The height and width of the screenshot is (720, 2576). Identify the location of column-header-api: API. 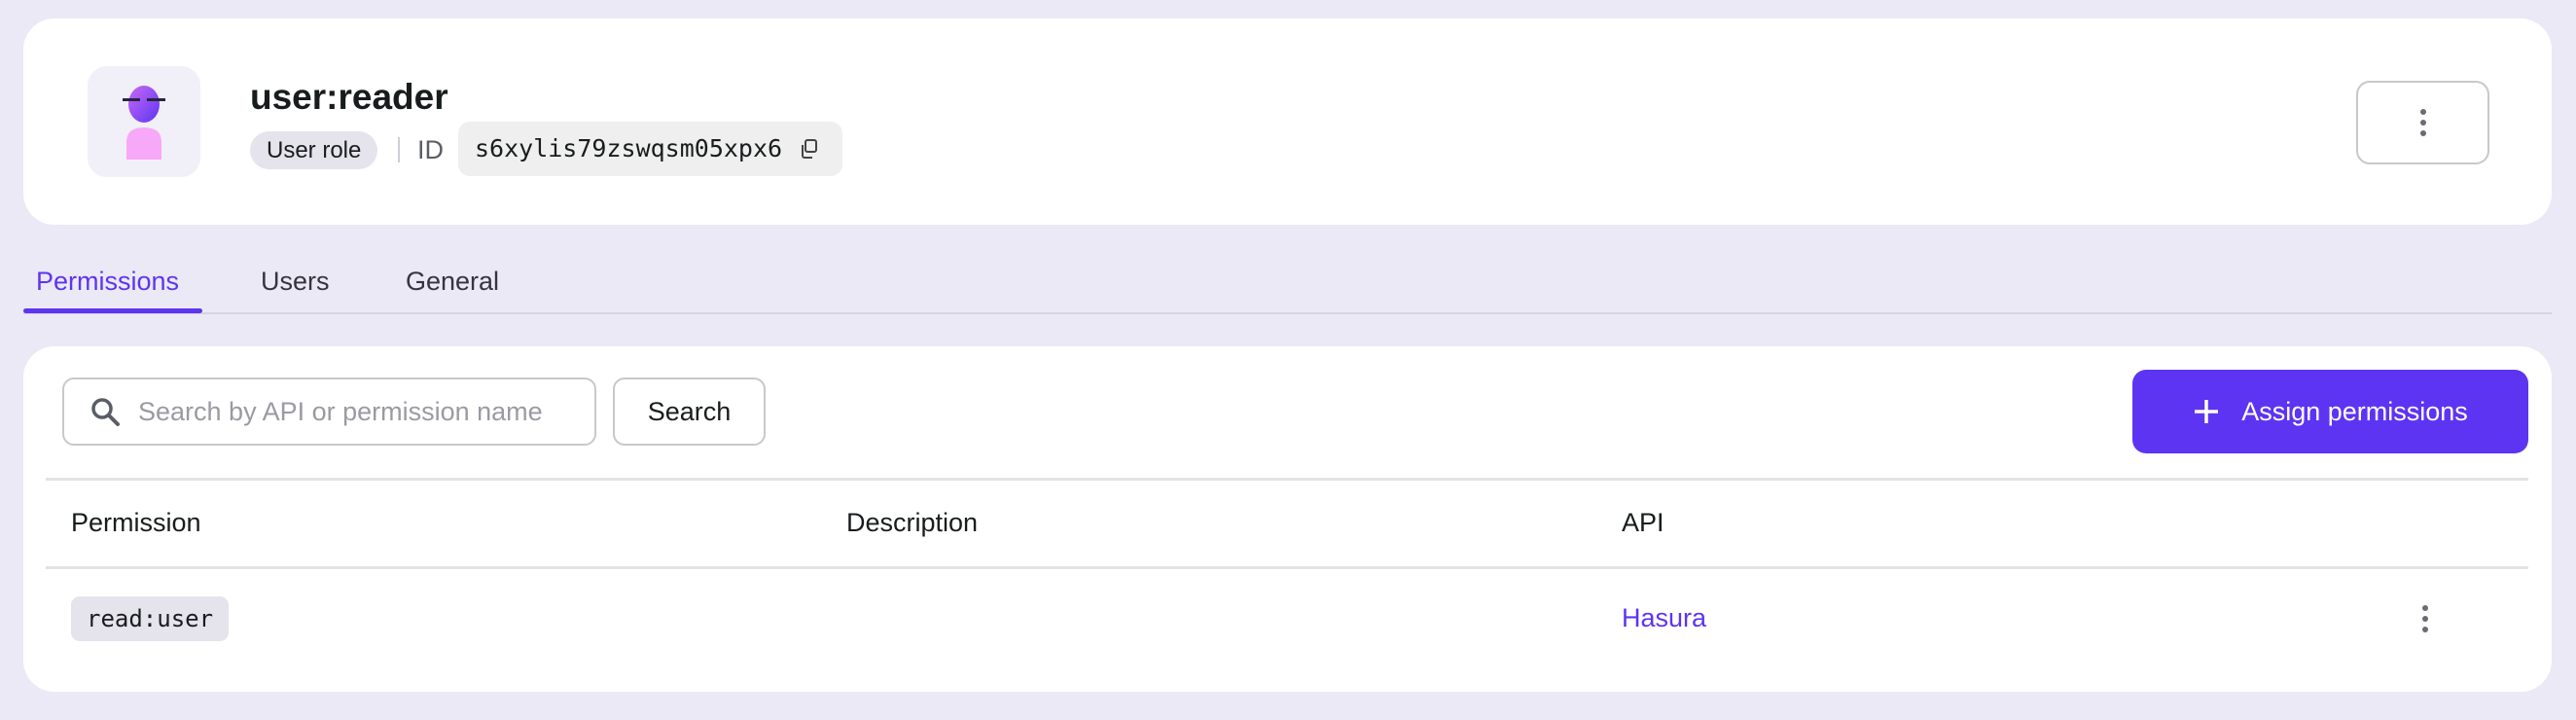
(1643, 522).